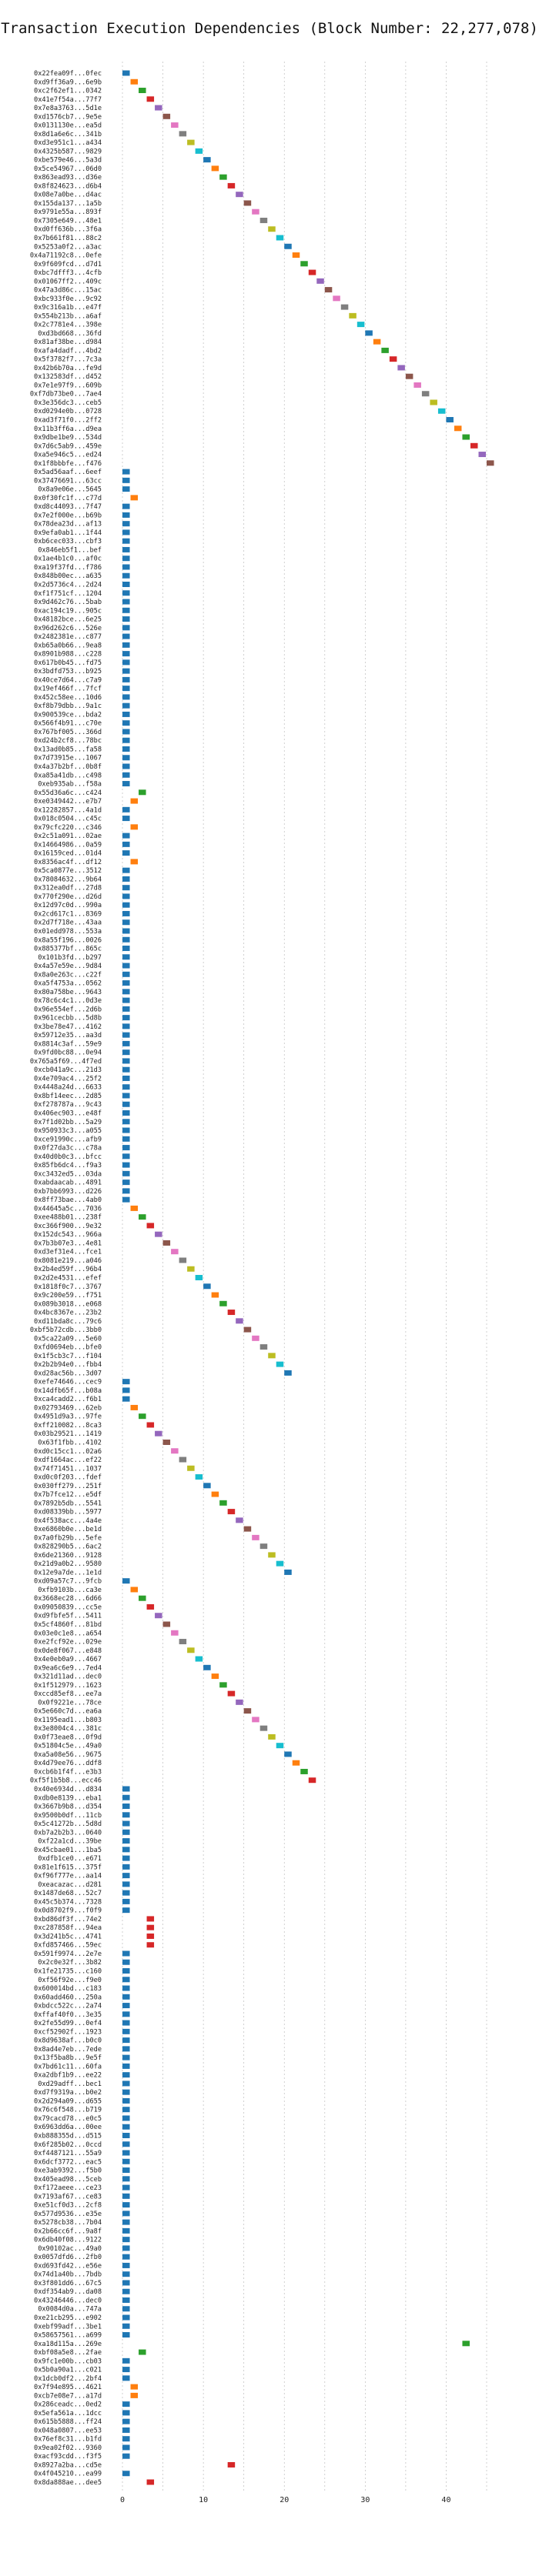  I want to click on y-tick-label: 0x4e0eb0a9...4667, so click(68, 1660).